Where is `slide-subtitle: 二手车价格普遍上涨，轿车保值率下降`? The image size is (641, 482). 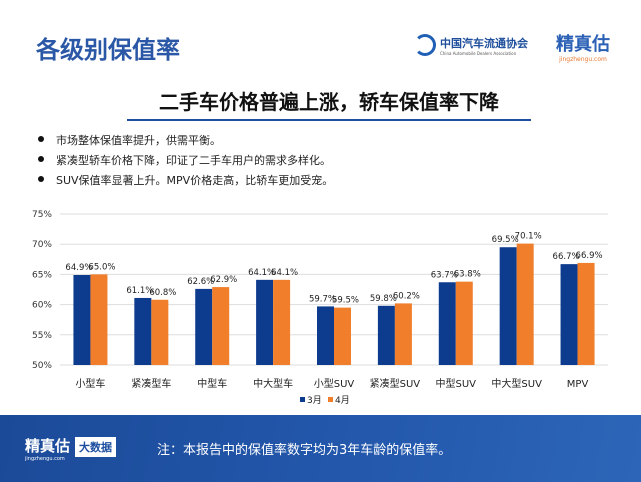 slide-subtitle: 二手车价格普遍上涨，轿车保值率下降 is located at coordinates (329, 103).